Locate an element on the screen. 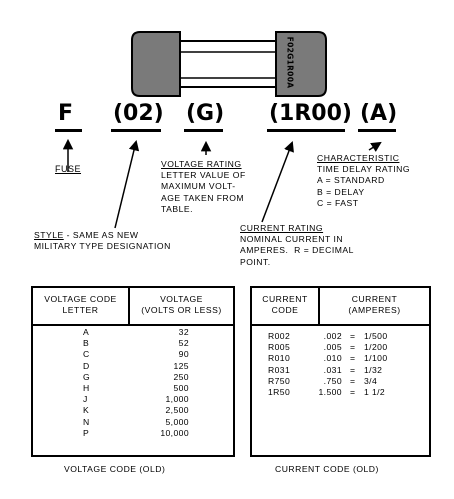  current-rating-line: NOMINAL CURRENT IN is located at coordinates (292, 239).